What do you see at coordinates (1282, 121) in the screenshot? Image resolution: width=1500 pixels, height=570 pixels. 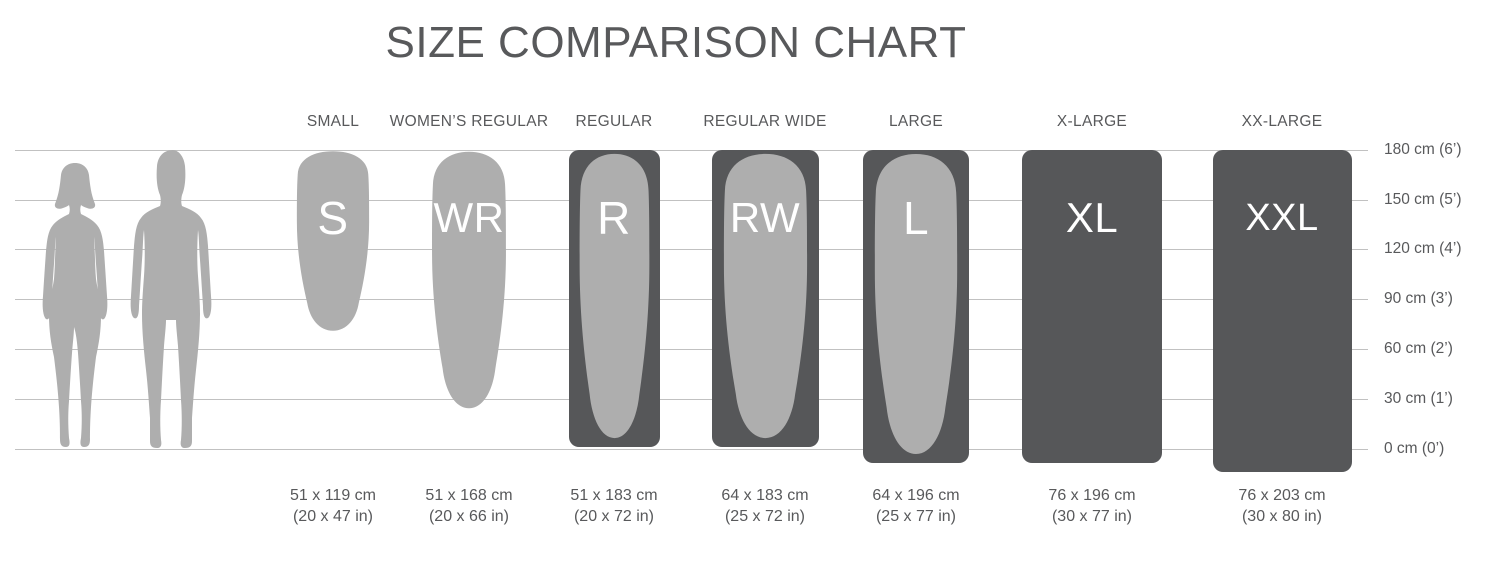 I see `size-column-header: XX-LARGE` at bounding box center [1282, 121].